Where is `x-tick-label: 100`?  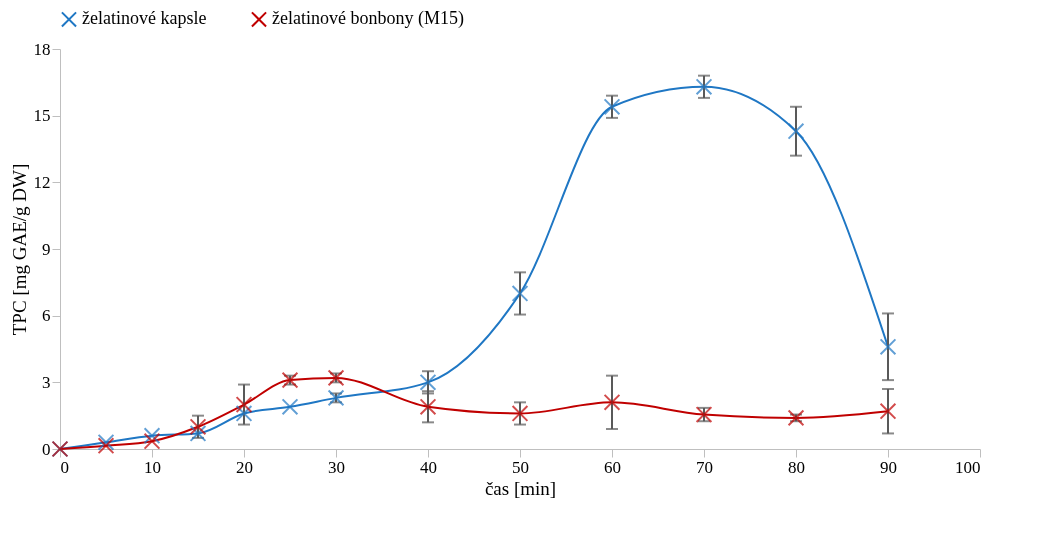 x-tick-label: 100 is located at coordinates (968, 467).